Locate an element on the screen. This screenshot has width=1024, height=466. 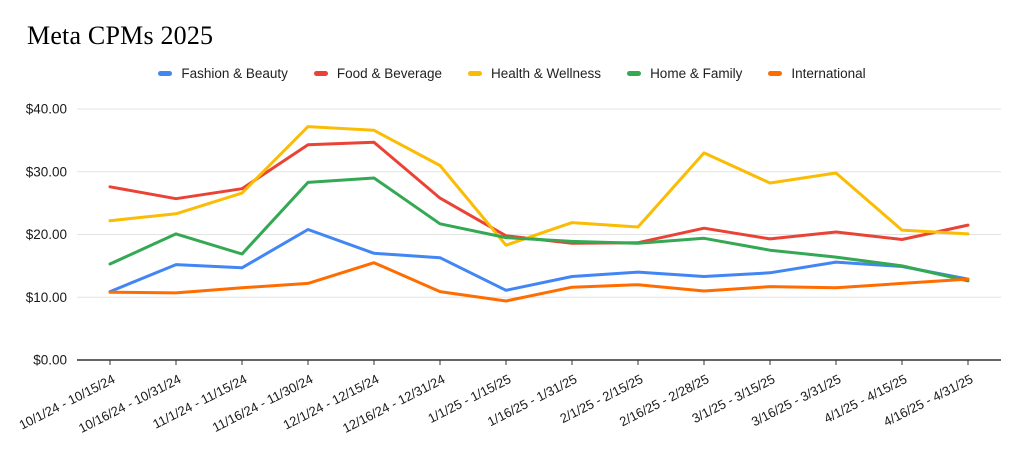
legend-label: Food & Beverage is located at coordinates (389, 73).